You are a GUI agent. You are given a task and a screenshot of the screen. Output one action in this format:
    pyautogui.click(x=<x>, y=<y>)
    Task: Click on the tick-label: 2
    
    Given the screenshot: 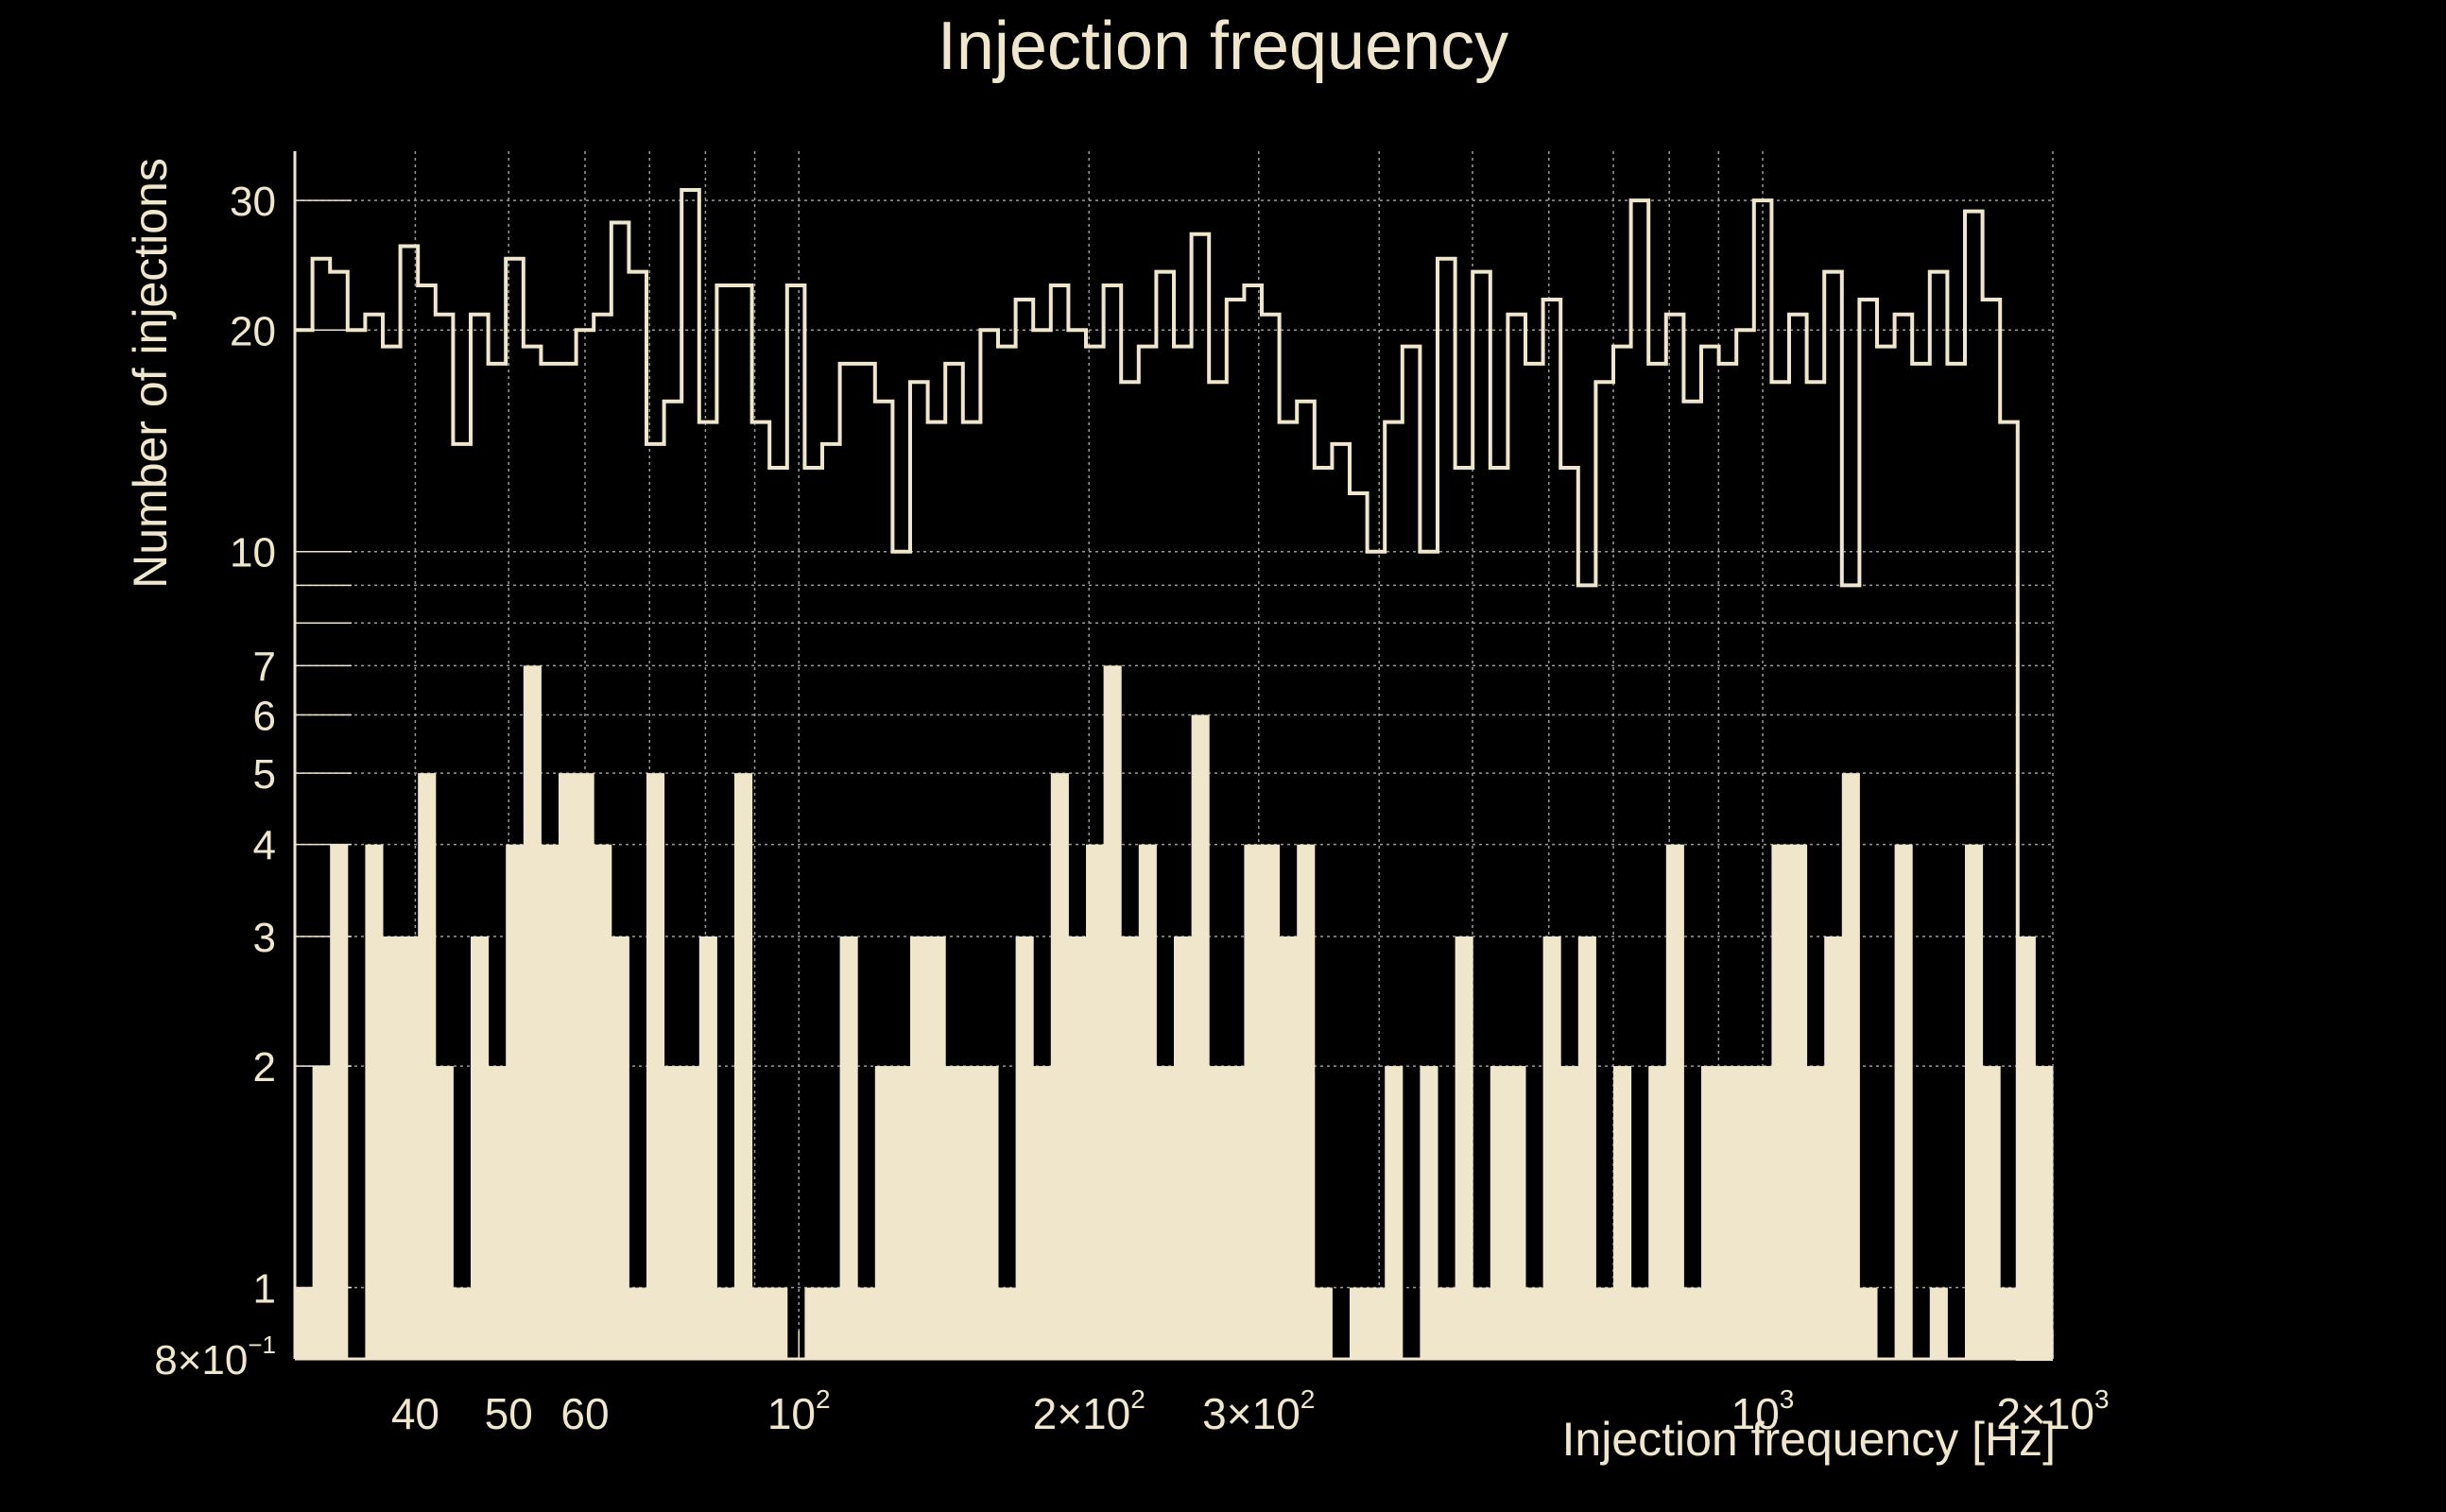 What is the action you would take?
    pyautogui.click(x=264, y=1067)
    